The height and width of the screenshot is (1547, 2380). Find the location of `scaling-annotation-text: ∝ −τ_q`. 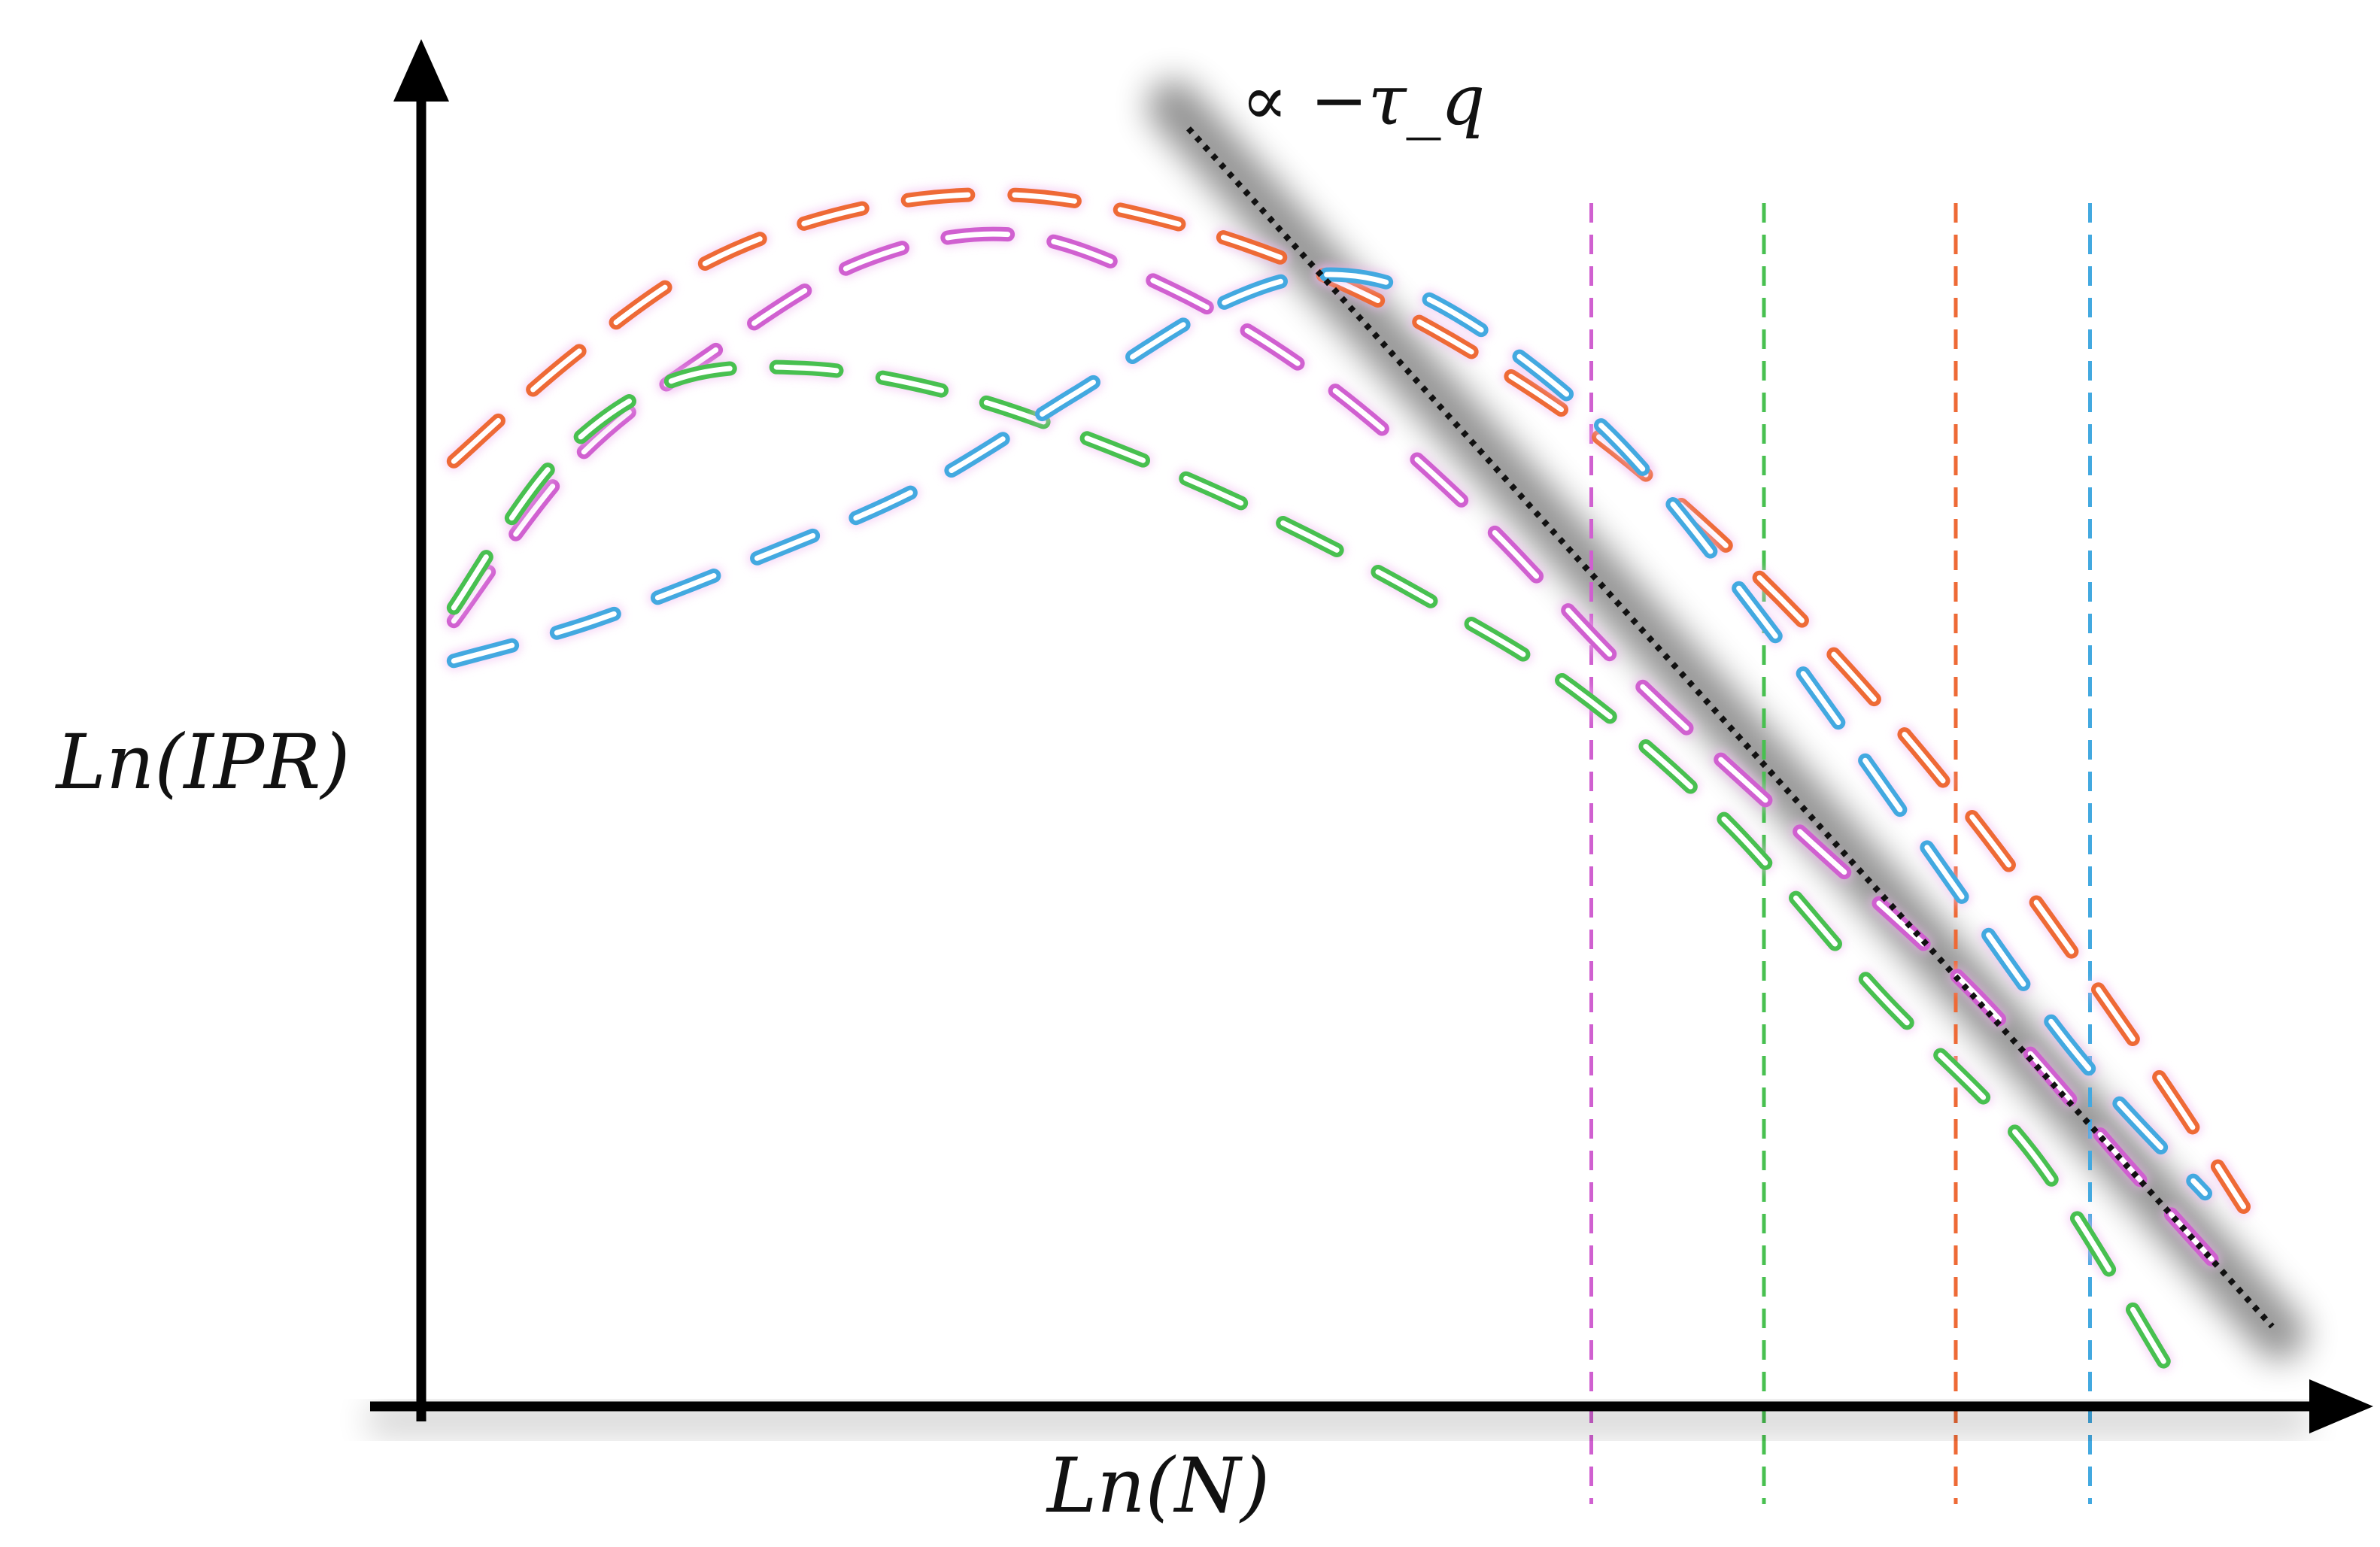

scaling-annotation-text: ∝ −τ_q is located at coordinates (1363, 100).